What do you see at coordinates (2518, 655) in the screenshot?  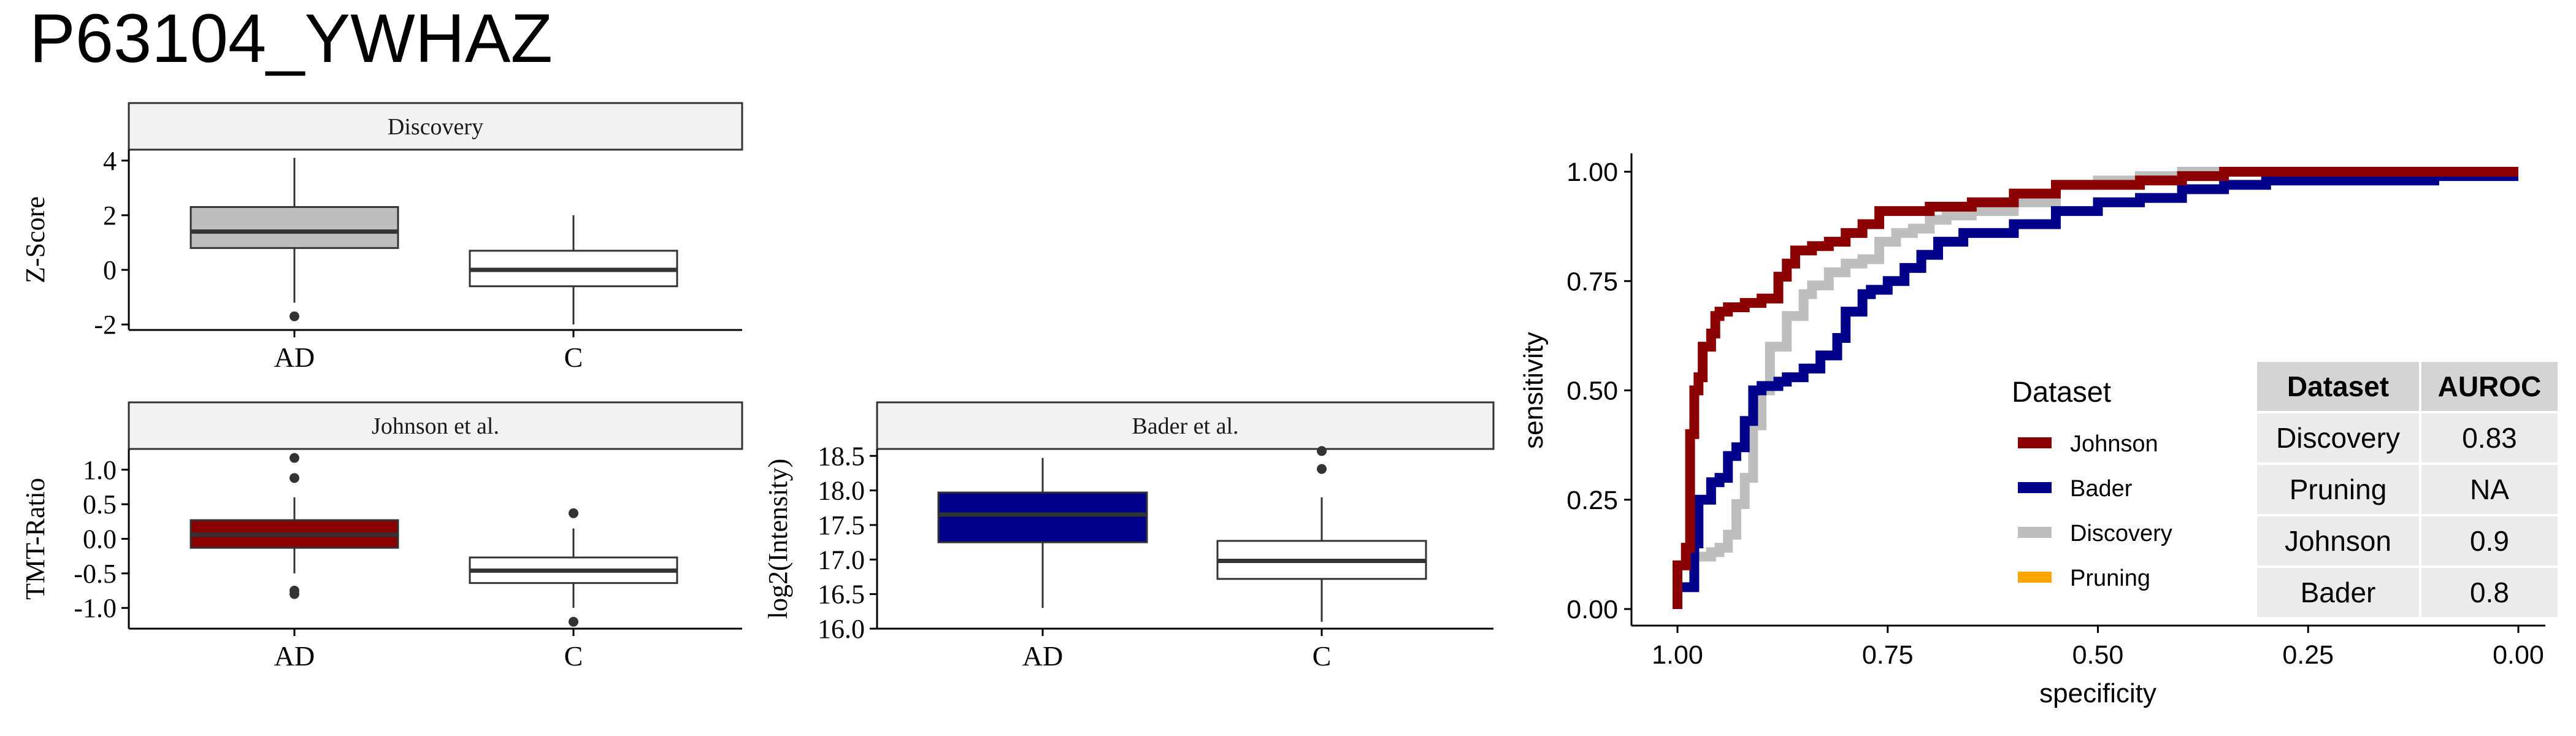 I see `x-tick-label: 0.00` at bounding box center [2518, 655].